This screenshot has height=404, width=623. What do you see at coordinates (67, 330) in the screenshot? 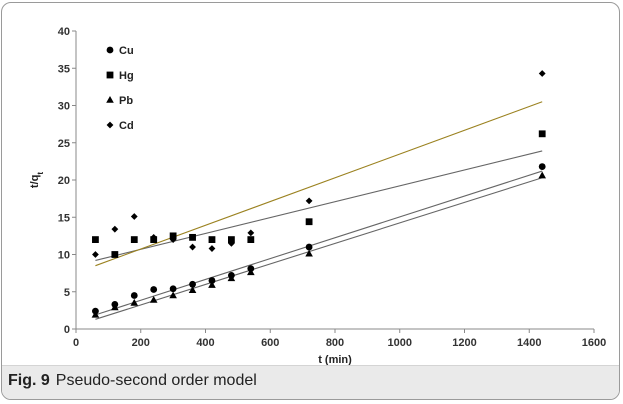
I see `y-tick-label: 0` at bounding box center [67, 330].